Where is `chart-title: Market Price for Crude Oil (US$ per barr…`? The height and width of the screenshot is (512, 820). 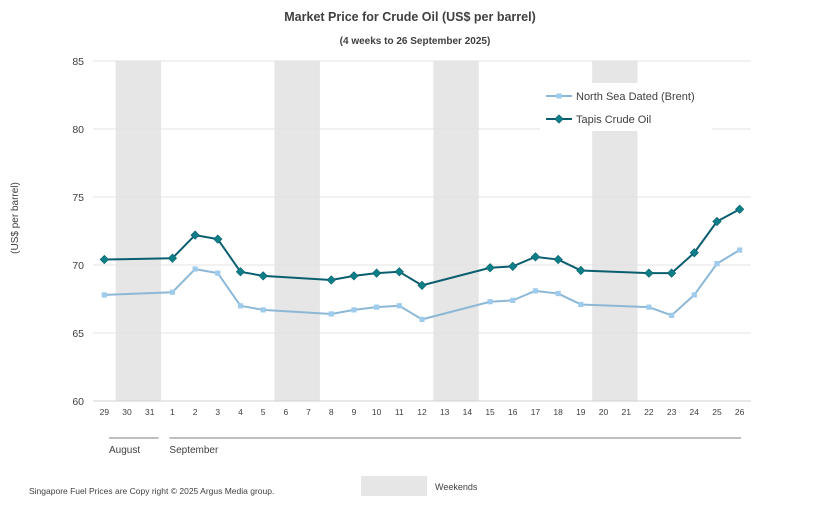
chart-title: Market Price for Crude Oil (US$ per barr… is located at coordinates (410, 17).